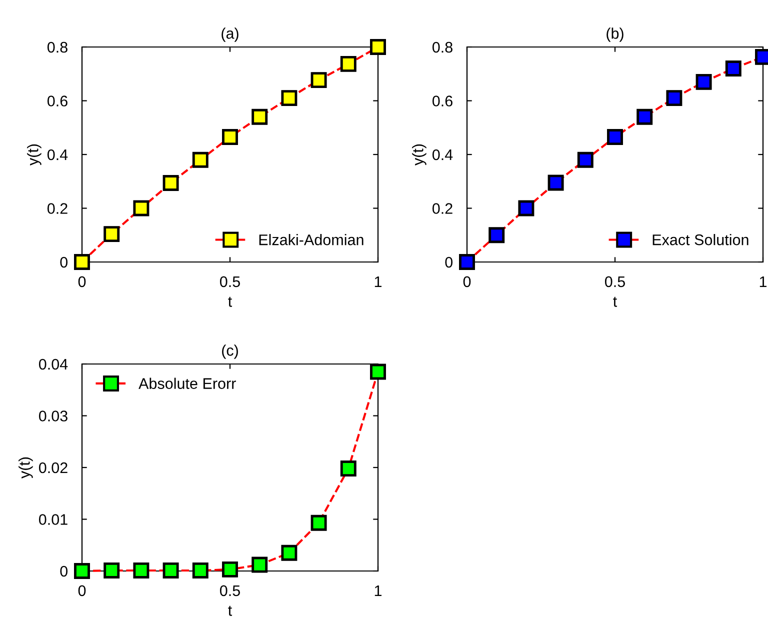 The height and width of the screenshot is (621, 768). I want to click on legend-label: Exact Solution, so click(700, 240).